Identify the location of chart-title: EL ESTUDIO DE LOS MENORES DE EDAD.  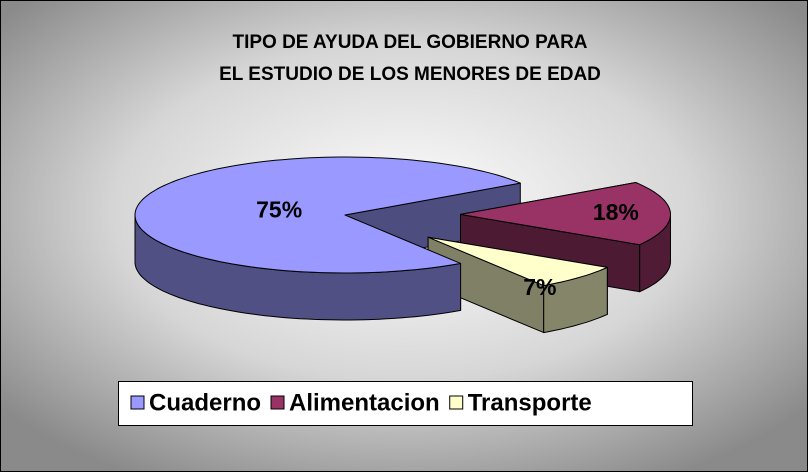
(410, 74).